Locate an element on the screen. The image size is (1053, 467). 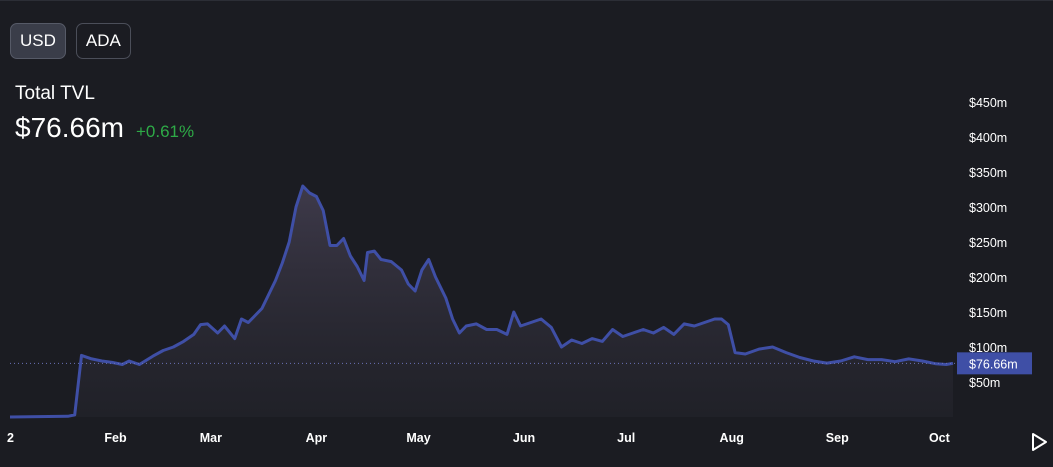
x-tick-label: Jul is located at coordinates (626, 438).